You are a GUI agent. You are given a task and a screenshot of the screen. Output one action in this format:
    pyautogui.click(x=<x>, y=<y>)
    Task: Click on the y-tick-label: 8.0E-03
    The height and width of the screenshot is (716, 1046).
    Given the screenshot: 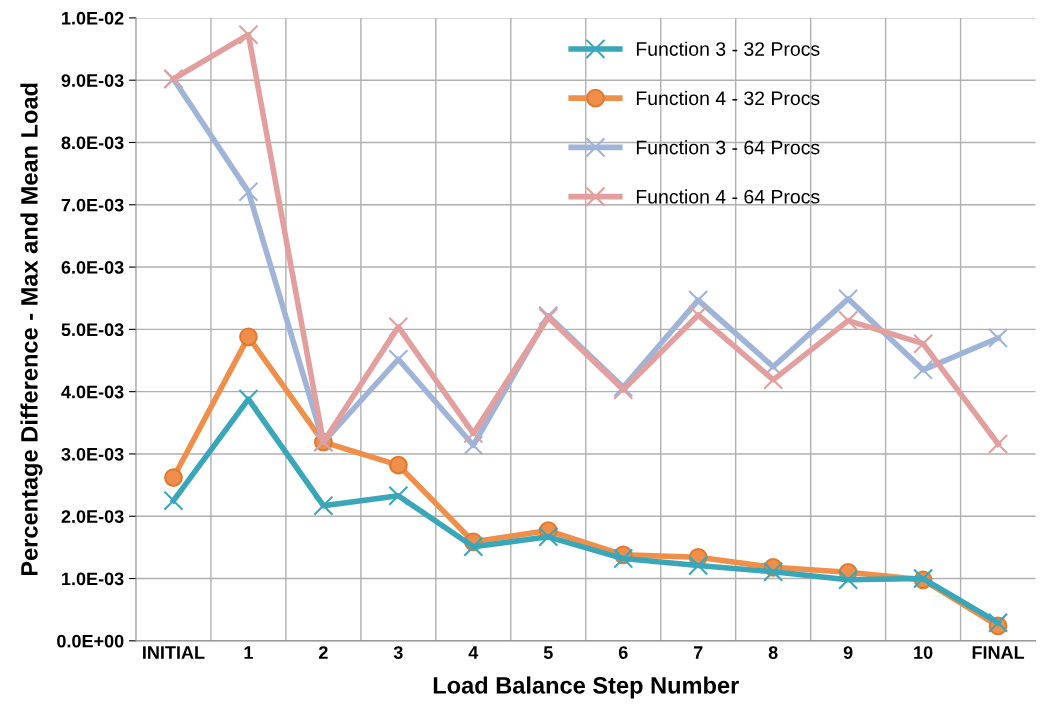 What is the action you would take?
    pyautogui.click(x=92, y=143)
    